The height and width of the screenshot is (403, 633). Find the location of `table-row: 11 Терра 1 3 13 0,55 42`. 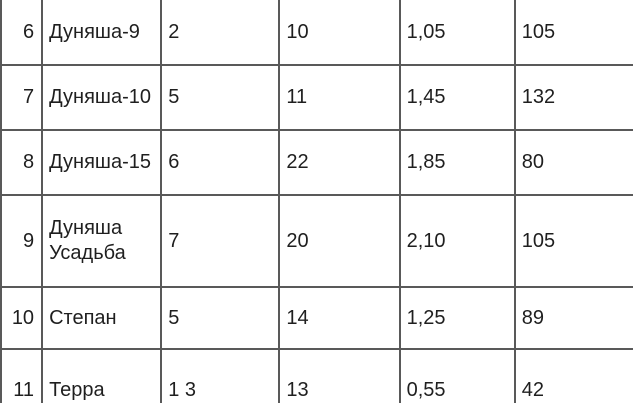

table-row: 11 Терра 1 3 13 0,55 42 is located at coordinates (316, 375).